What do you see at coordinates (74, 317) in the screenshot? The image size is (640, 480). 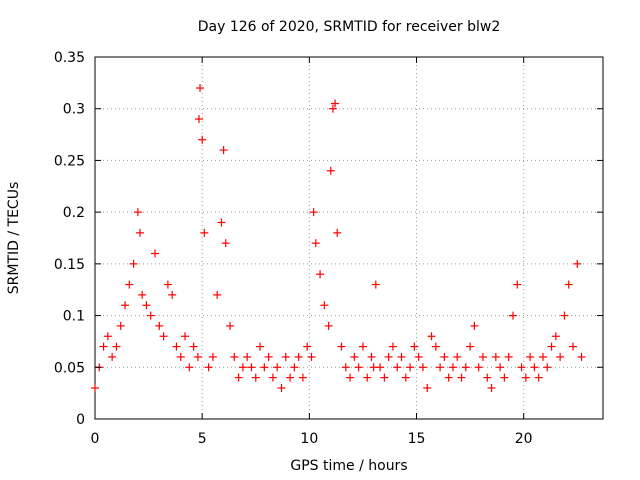 I see `y-tick-label: 0.1` at bounding box center [74, 317].